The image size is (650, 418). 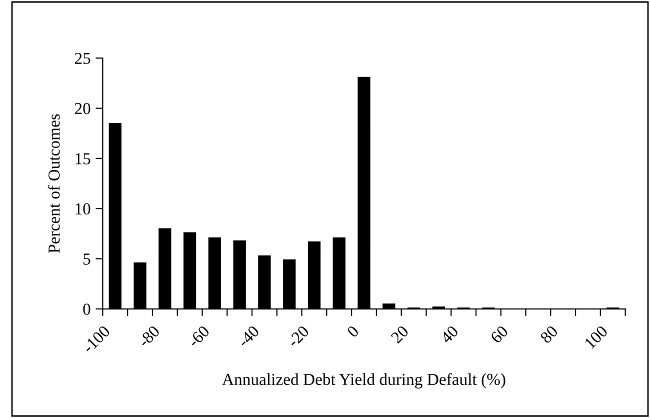 What do you see at coordinates (86, 309) in the screenshot?
I see `y-tick-label: 0` at bounding box center [86, 309].